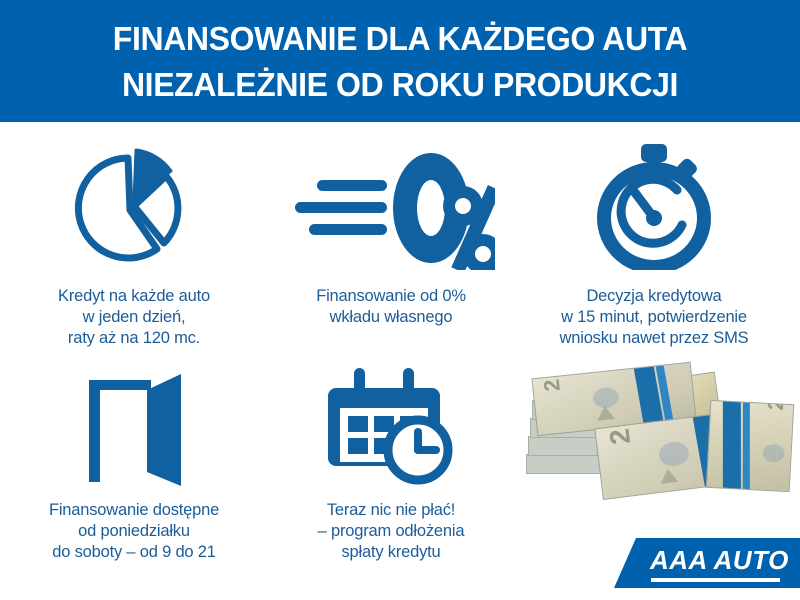 Image resolution: width=800 pixels, height=600 pixels. I want to click on stopwatch-icon-wrap, so click(654, 205).